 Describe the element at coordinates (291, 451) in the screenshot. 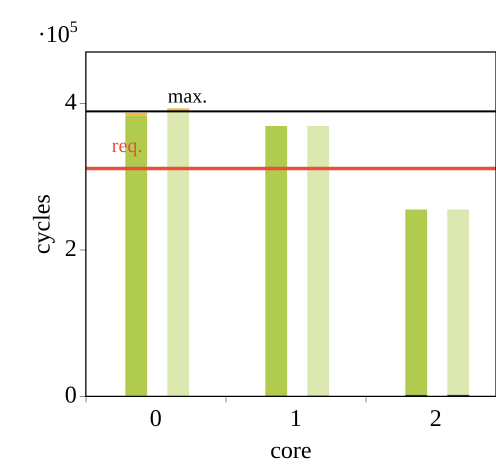

I see `x-axis-title: core` at that location.